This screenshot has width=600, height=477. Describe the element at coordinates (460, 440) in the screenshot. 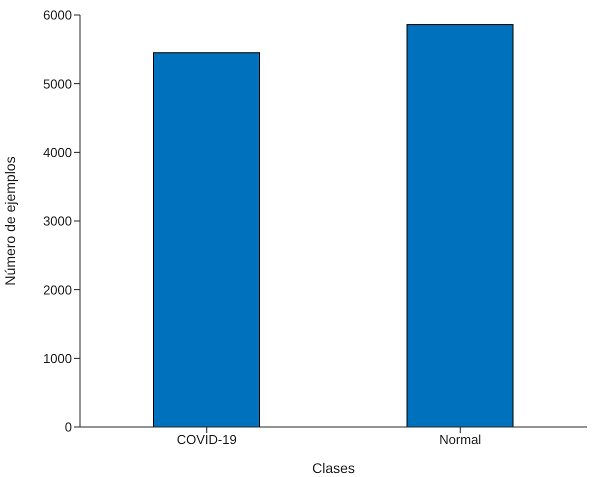

I see `x-tick-label: Normal` at that location.